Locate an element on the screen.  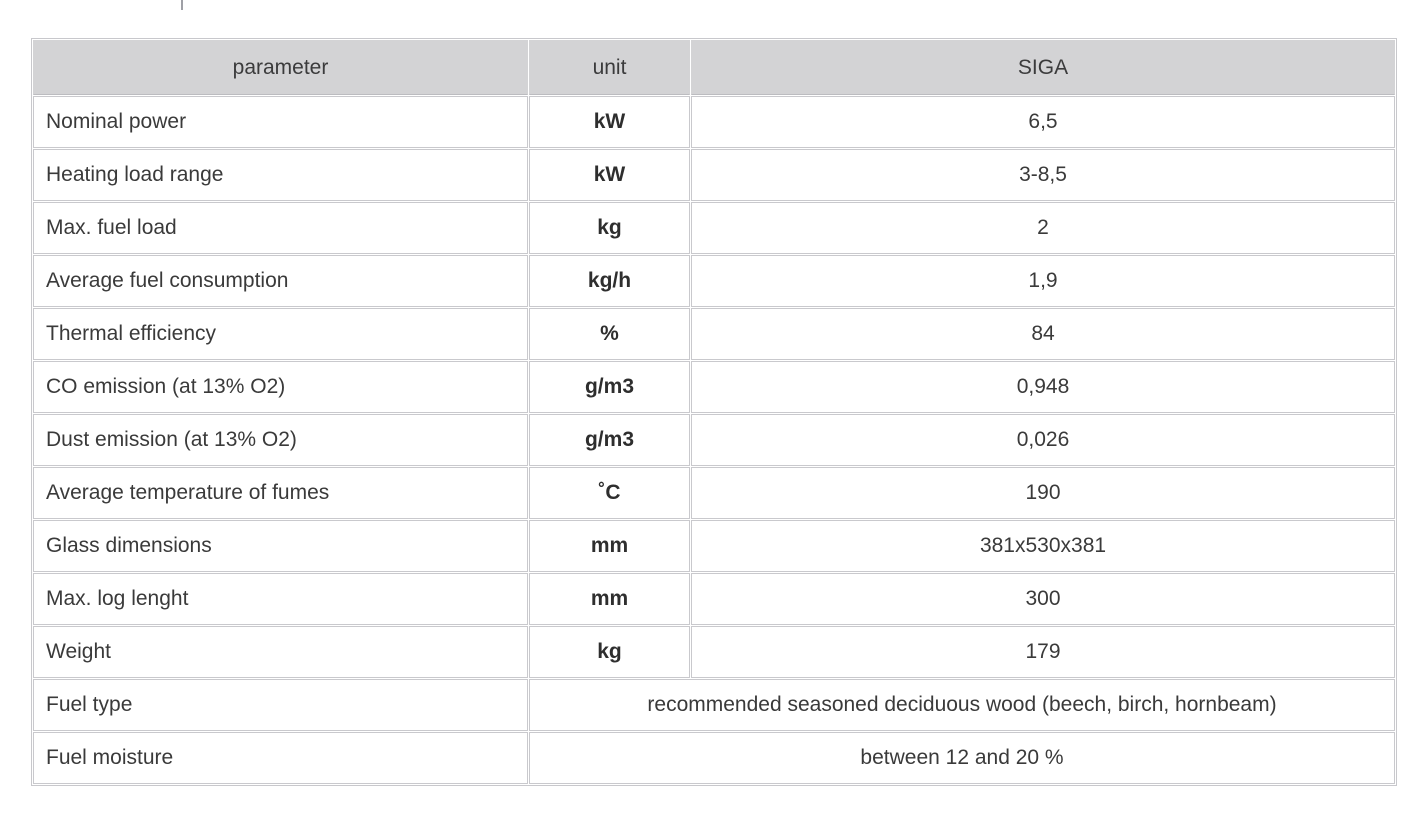
column-header-unit: unit is located at coordinates (609, 67).